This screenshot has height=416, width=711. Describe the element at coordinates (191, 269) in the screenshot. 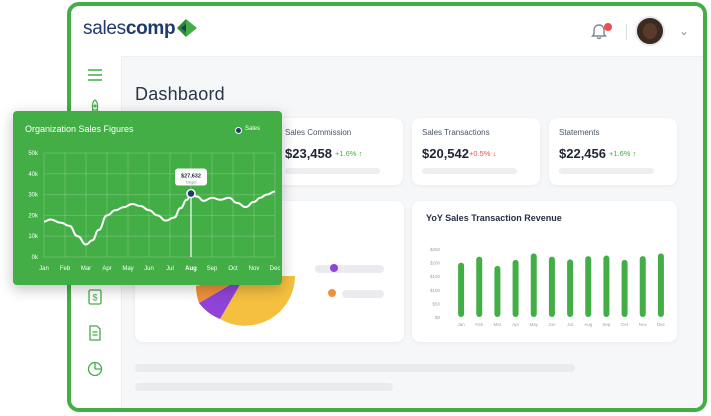

I see `x-tick-label: Aug` at that location.